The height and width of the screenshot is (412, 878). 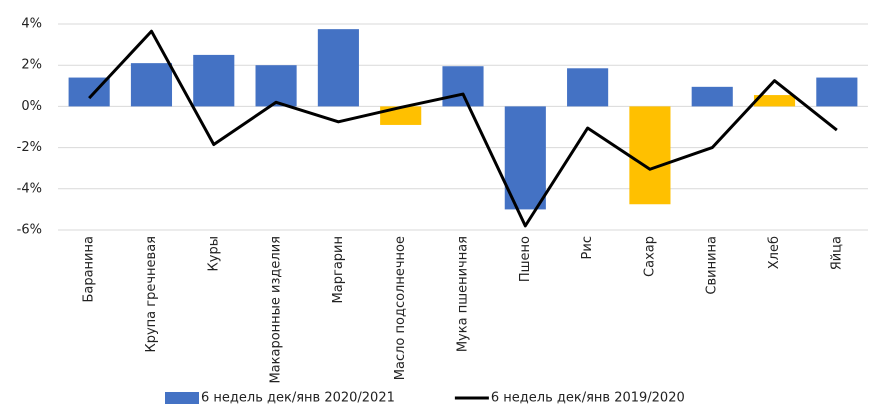 What do you see at coordinates (276, 310) in the screenshot?
I see `x-tick-label: Макаронные изделия` at bounding box center [276, 310].